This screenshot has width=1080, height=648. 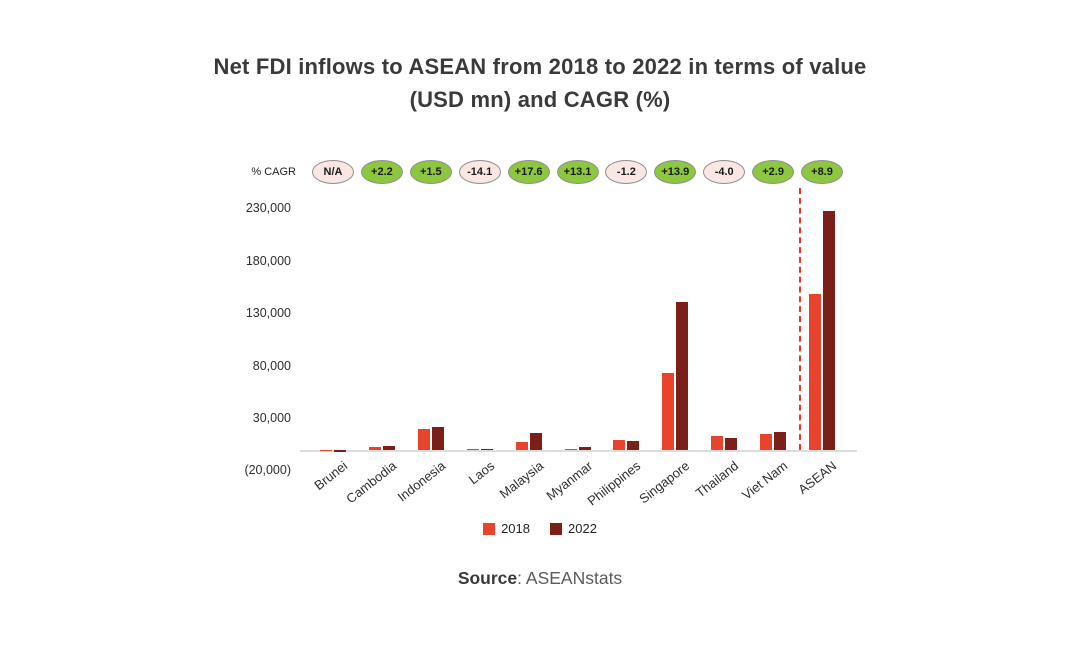 I want to click on legend-item-2018: 2018, so click(x=506, y=528).